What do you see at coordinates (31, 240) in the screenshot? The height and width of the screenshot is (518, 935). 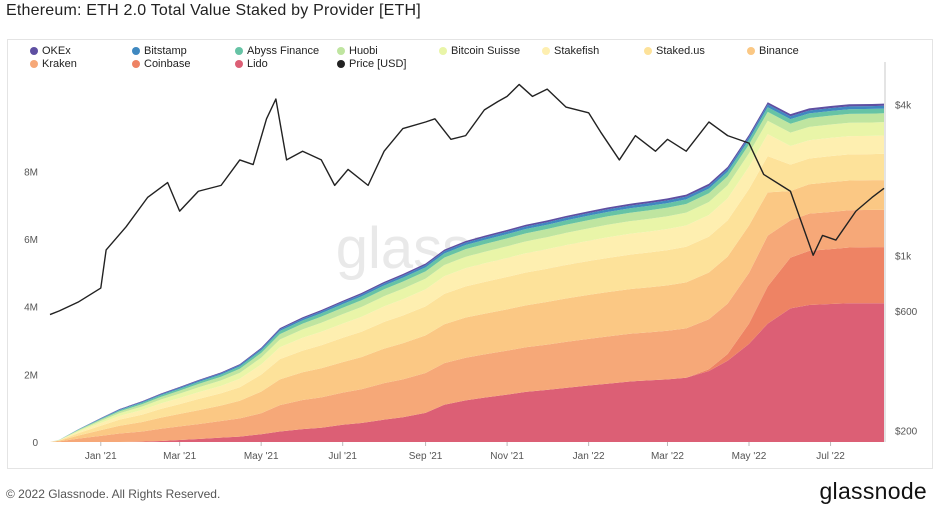 I see `y-left-tick: 6M` at bounding box center [31, 240].